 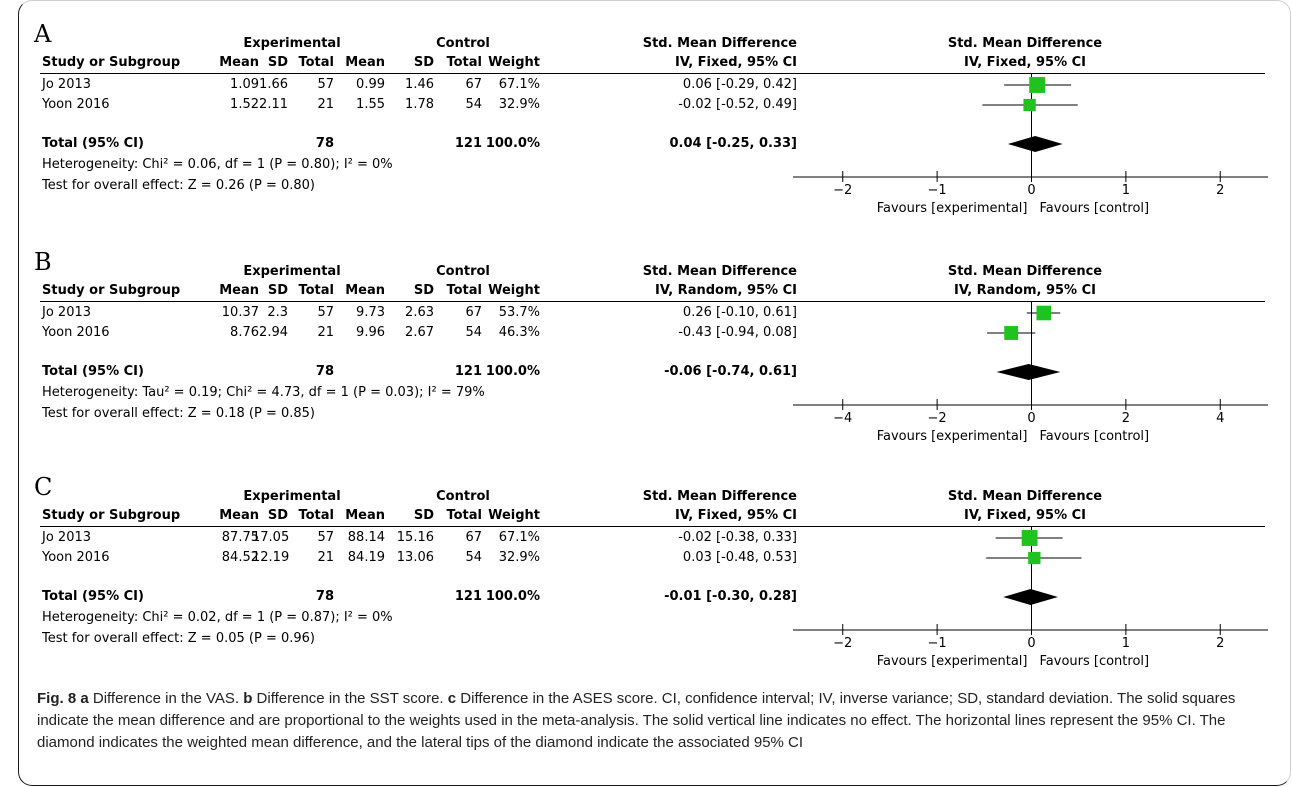 I want to click on exp-mean: 84.52, so click(x=240, y=557).